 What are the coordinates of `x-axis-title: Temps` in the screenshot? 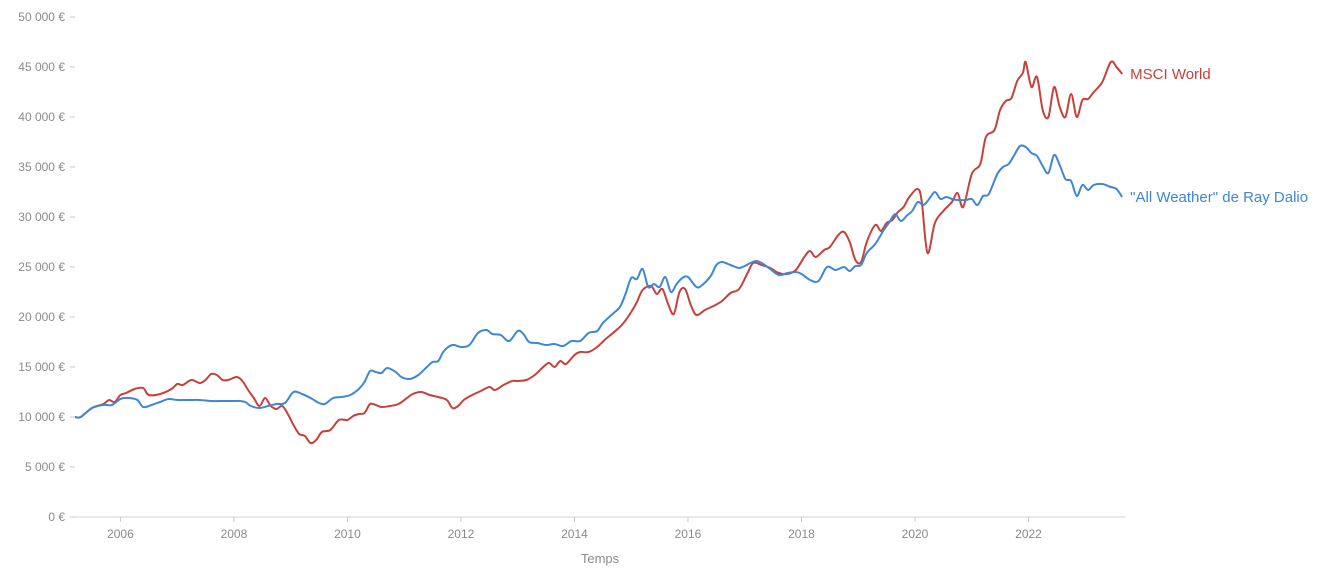 It's located at (600, 558).